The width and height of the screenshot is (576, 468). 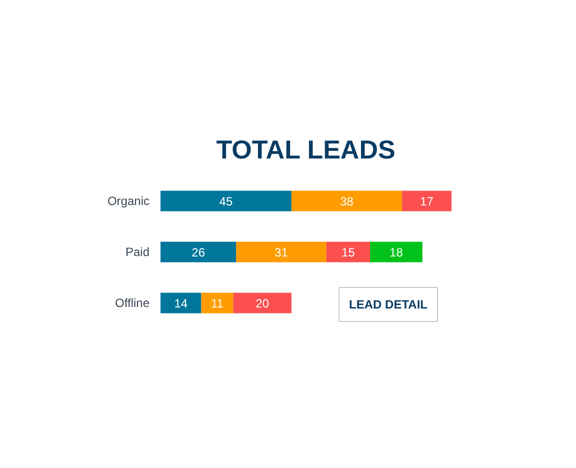 I want to click on data-label: 45, so click(x=226, y=201).